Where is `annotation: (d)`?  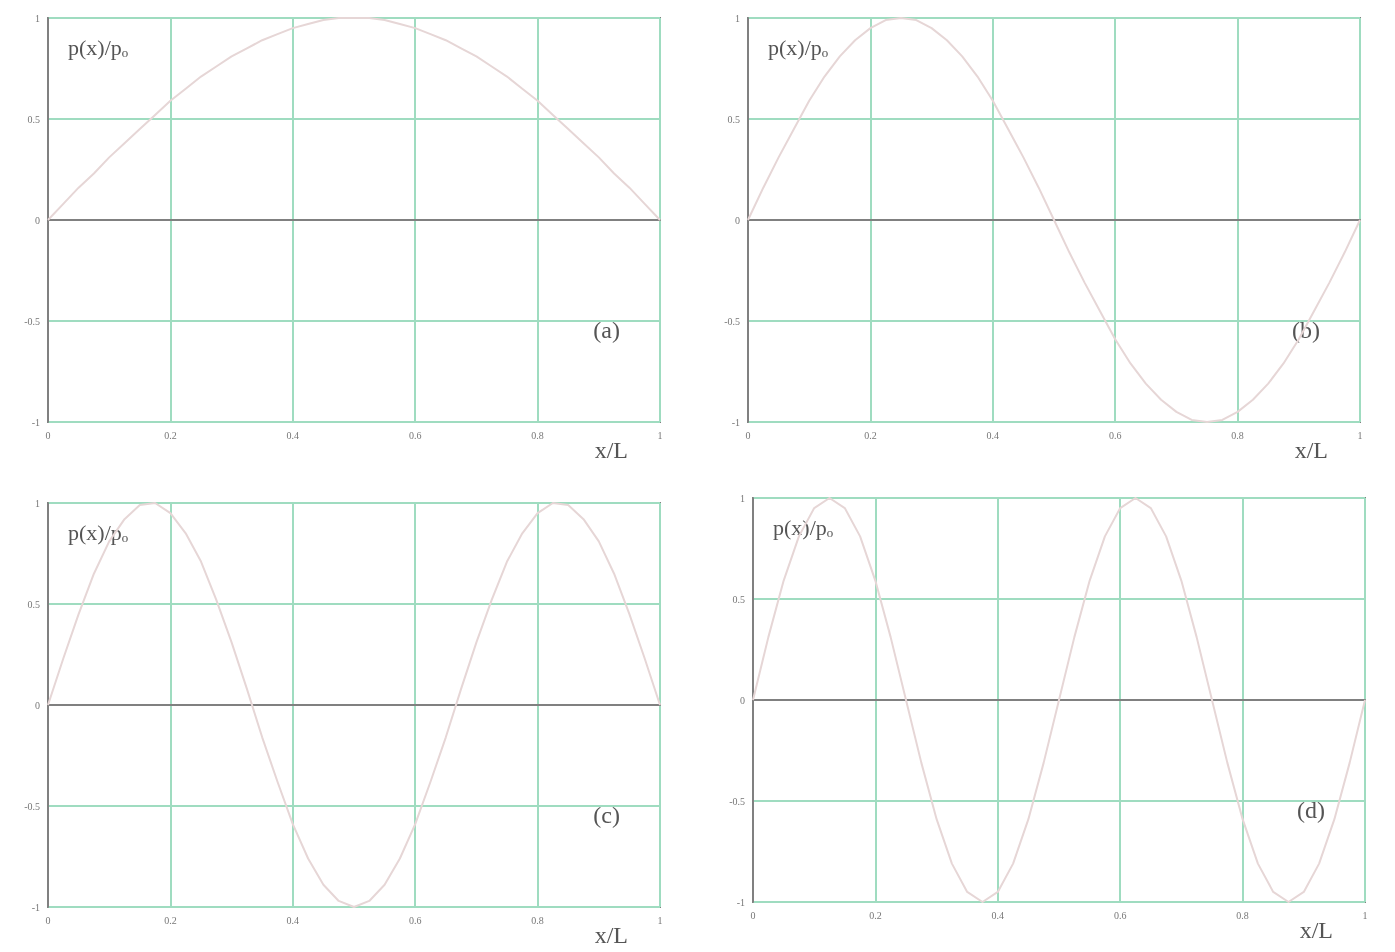
annotation: (d) is located at coordinates (1311, 810).